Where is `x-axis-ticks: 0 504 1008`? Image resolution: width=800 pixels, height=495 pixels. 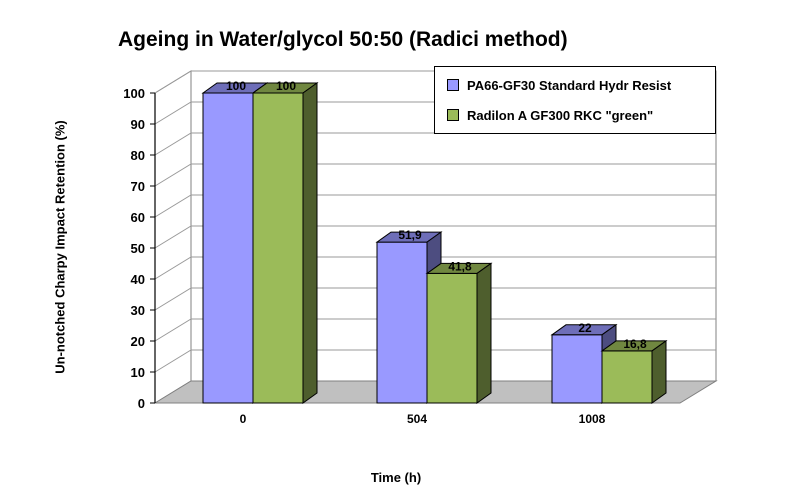 x-axis-ticks: 0 504 1008 is located at coordinates (423, 419).